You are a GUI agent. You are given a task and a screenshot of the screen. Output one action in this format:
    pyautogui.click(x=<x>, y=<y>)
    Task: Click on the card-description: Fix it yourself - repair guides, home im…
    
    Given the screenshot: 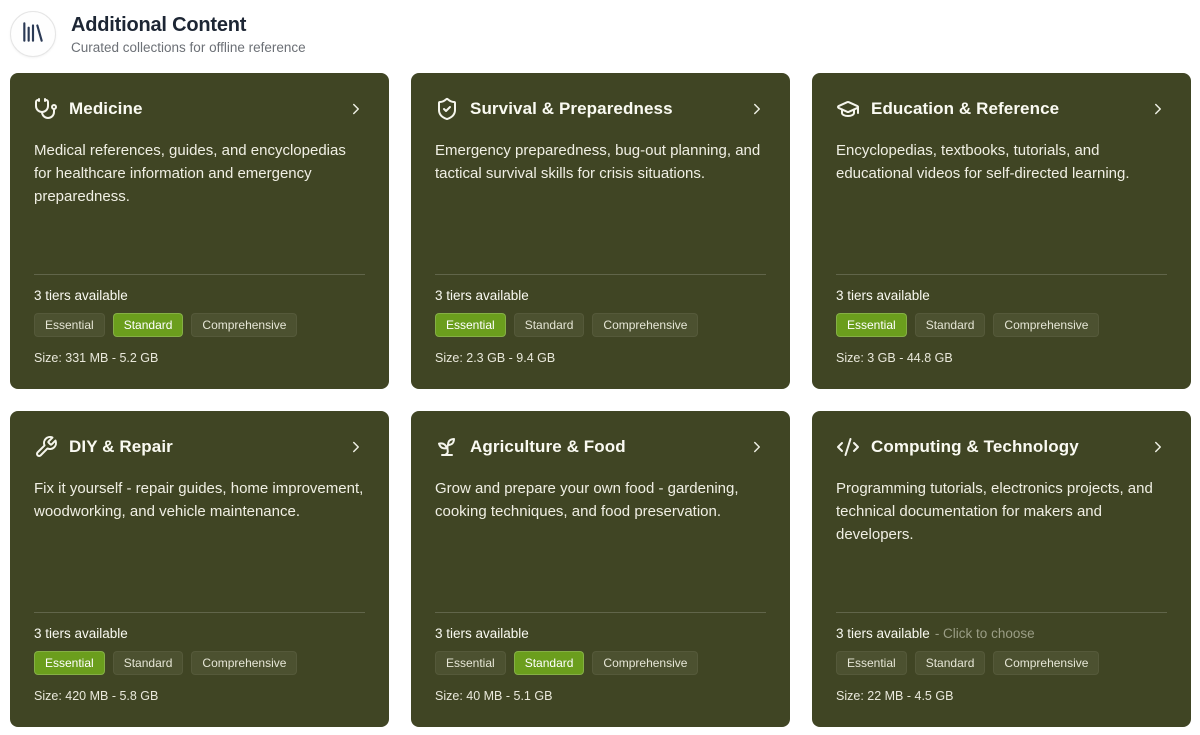 What is the action you would take?
    pyautogui.click(x=199, y=500)
    